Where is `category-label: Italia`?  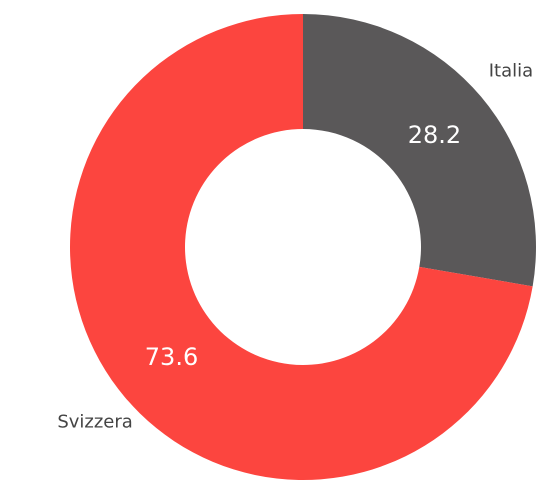 category-label: Italia is located at coordinates (511, 71).